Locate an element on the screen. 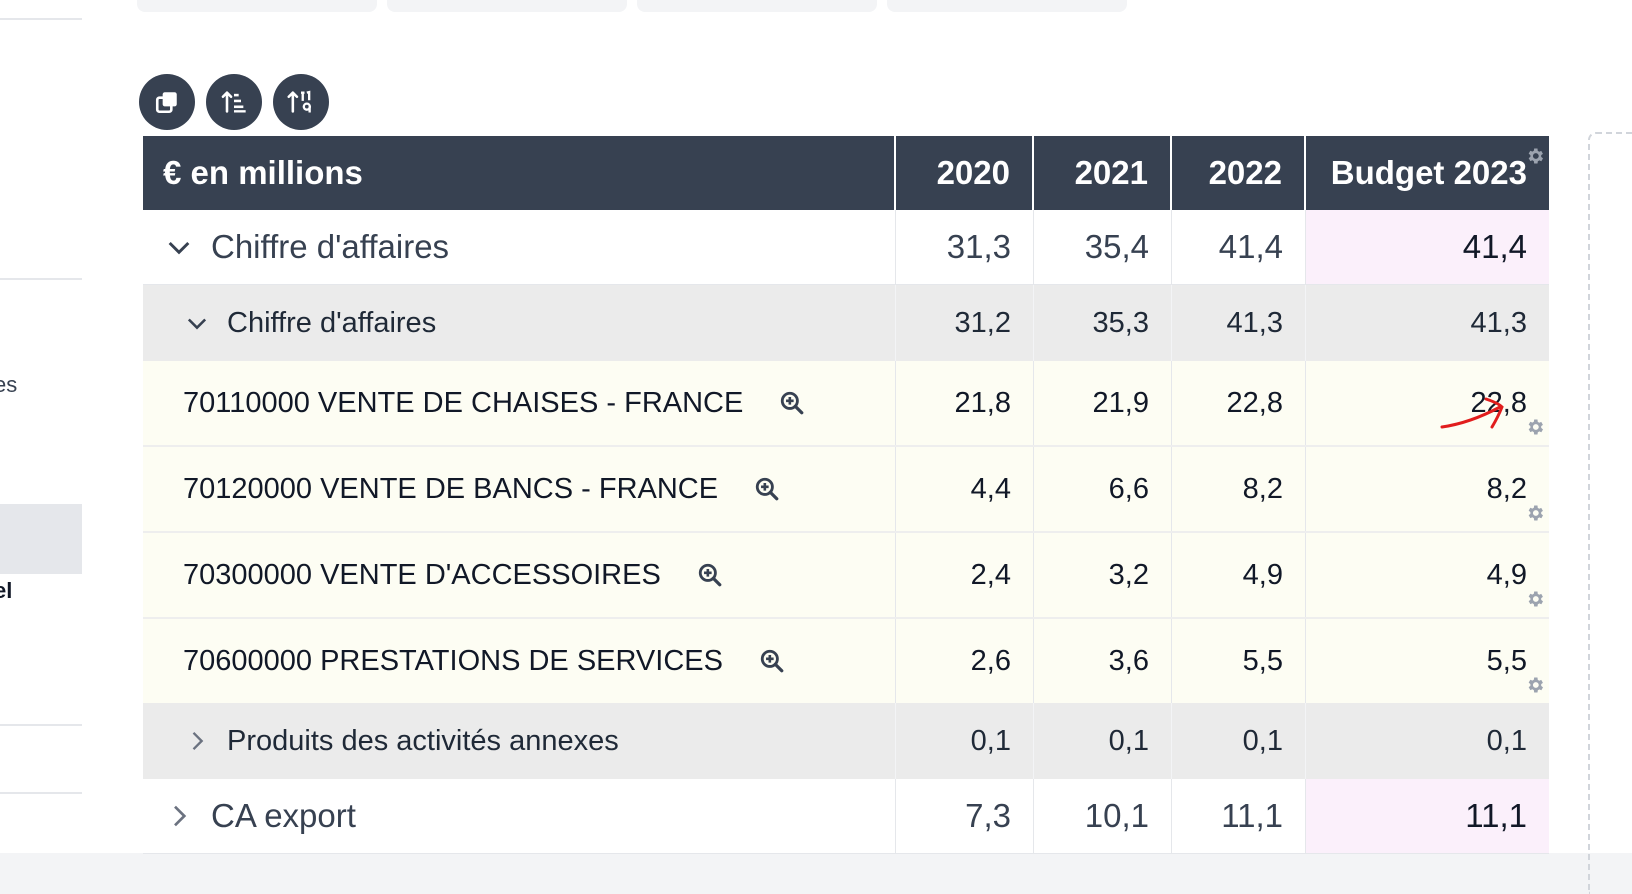 This screenshot has height=894, width=1632. value-cell: 21,8 is located at coordinates (965, 403).